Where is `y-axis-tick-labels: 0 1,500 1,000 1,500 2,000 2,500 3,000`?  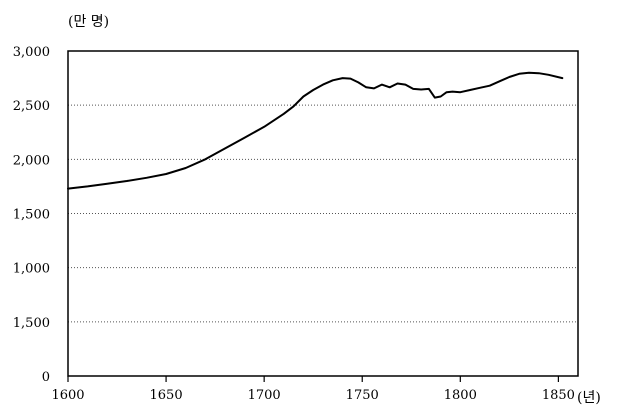
y-axis-tick-labels: 0 1,500 1,000 1,500 2,000 2,500 3,000 is located at coordinates (31, 215).